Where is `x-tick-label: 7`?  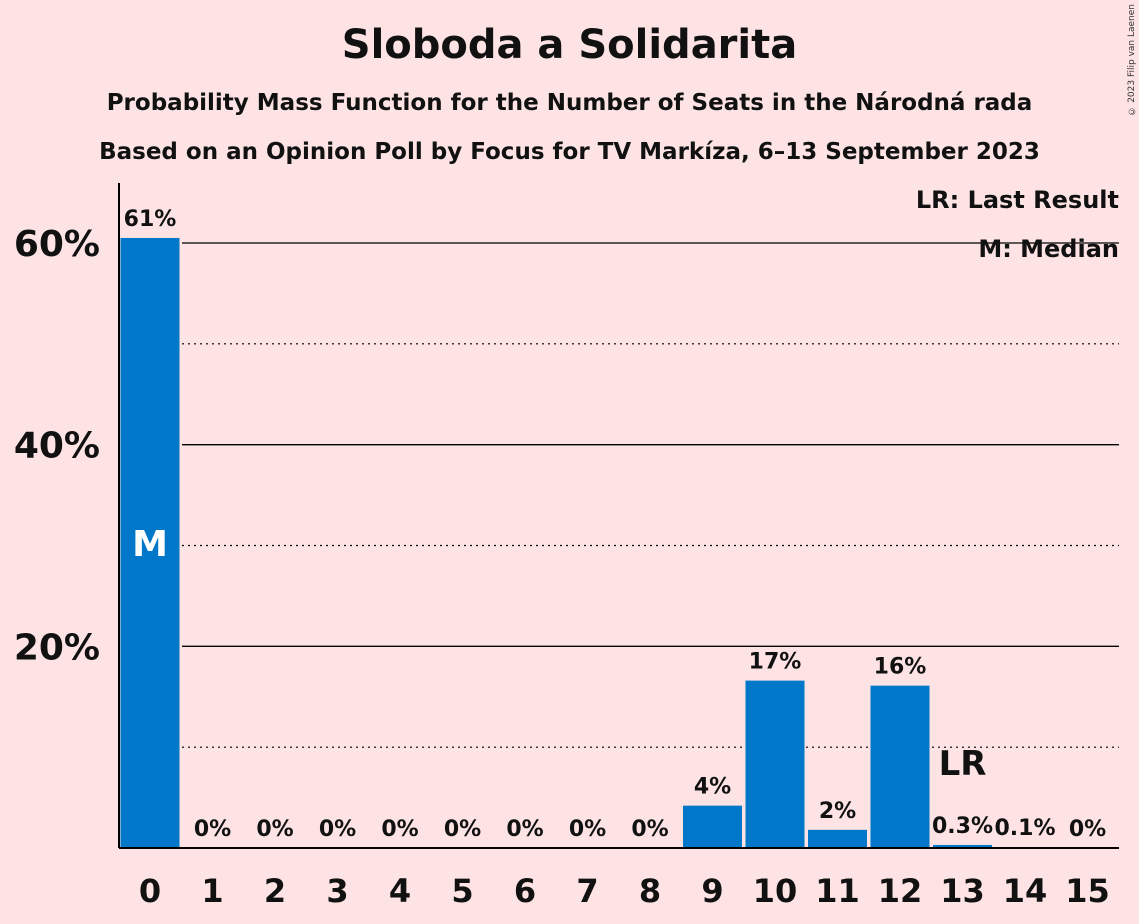
x-tick-label: 7 is located at coordinates (587, 891).